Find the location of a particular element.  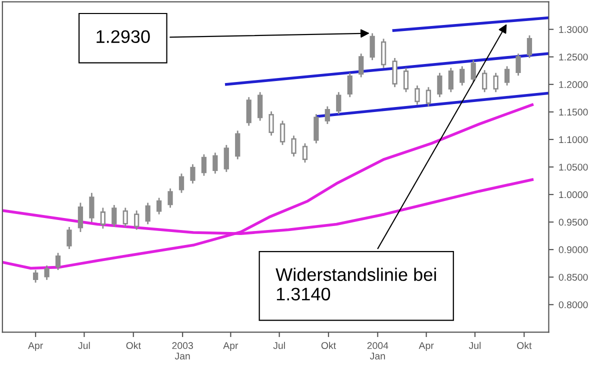

annotation: Widerstandslinie bei 1.3140 is located at coordinates (356, 284).